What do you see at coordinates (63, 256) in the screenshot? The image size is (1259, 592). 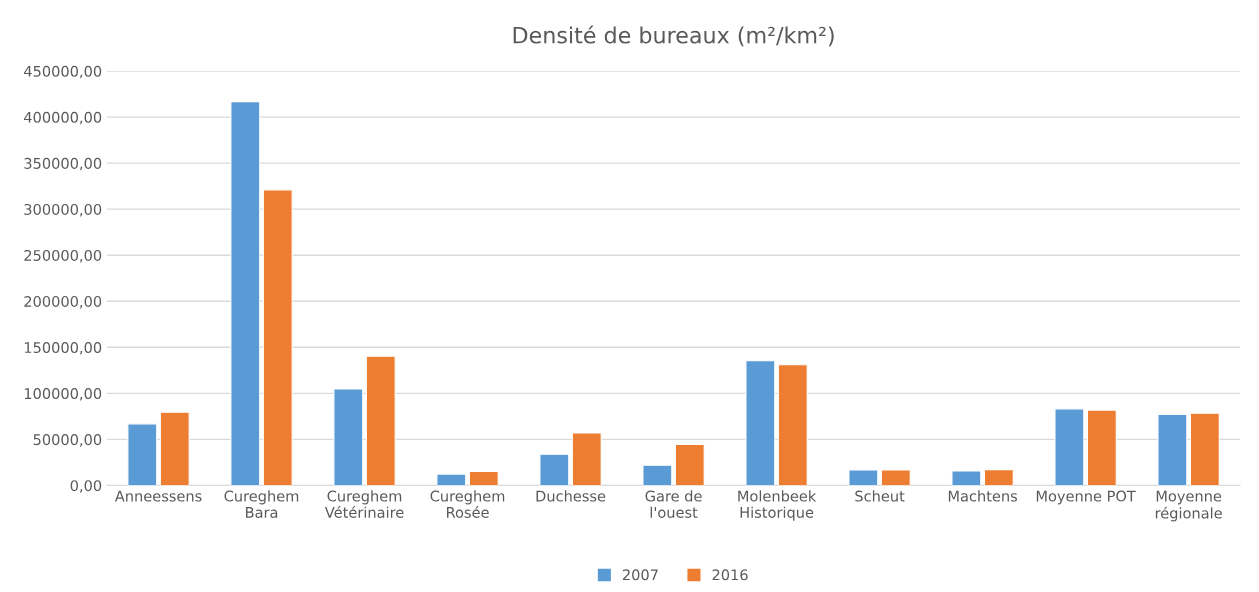 I see `y-tick-label: 250000,00` at bounding box center [63, 256].